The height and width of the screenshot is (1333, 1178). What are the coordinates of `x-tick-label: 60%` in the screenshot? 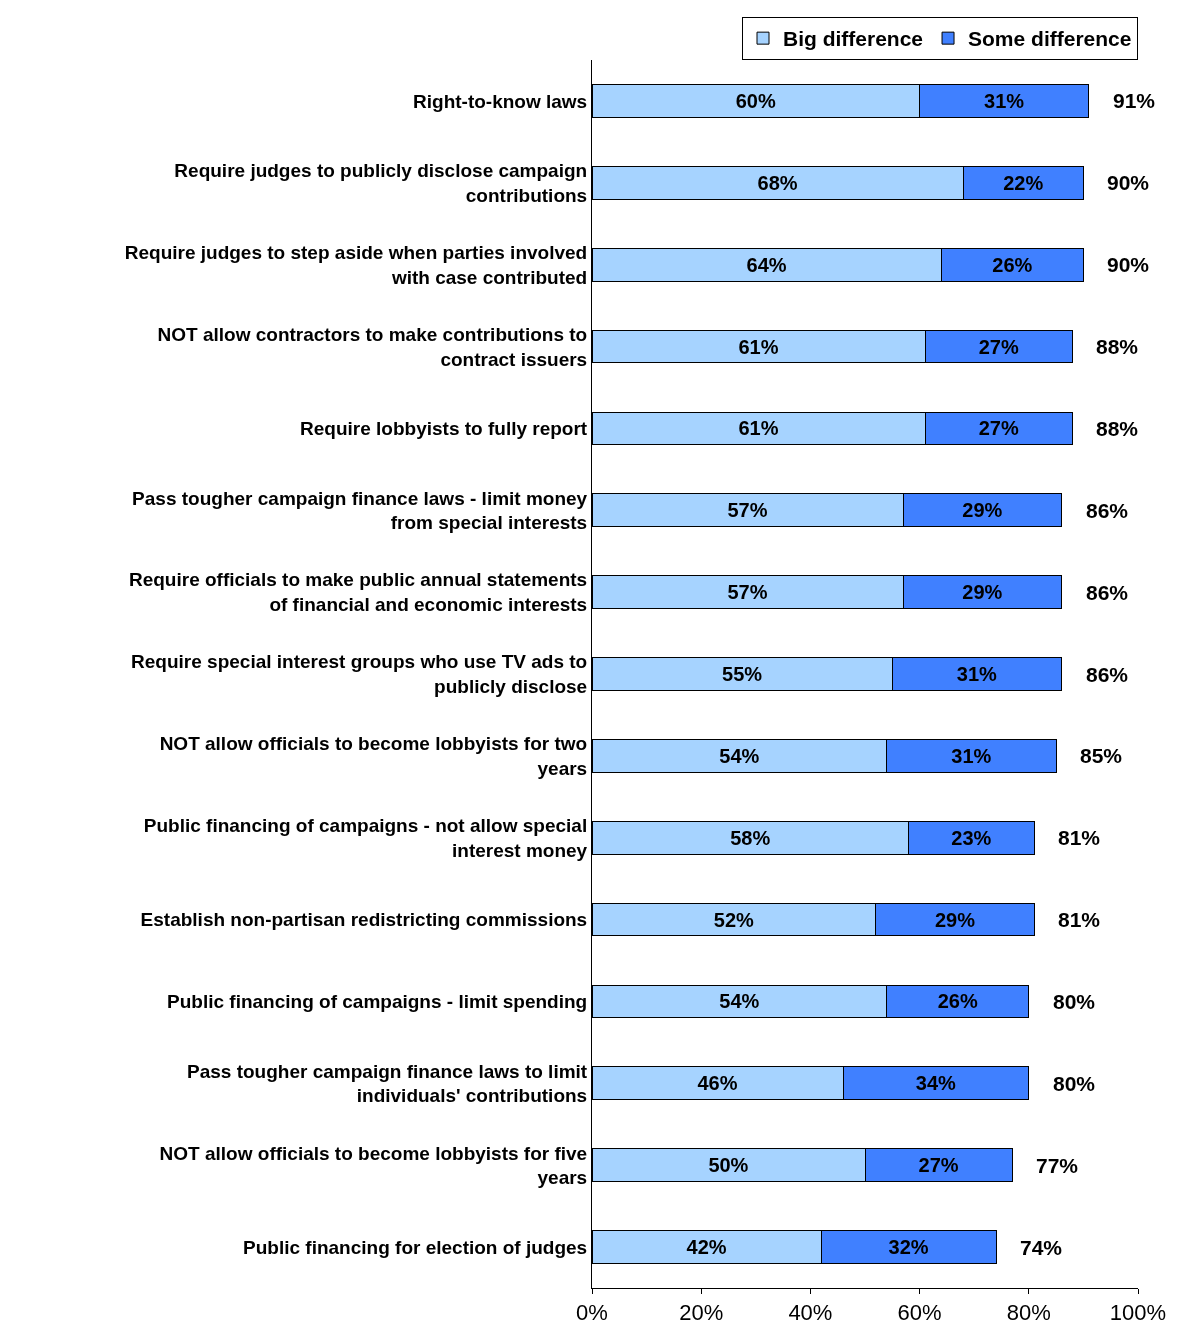 It's located at (919, 1313).